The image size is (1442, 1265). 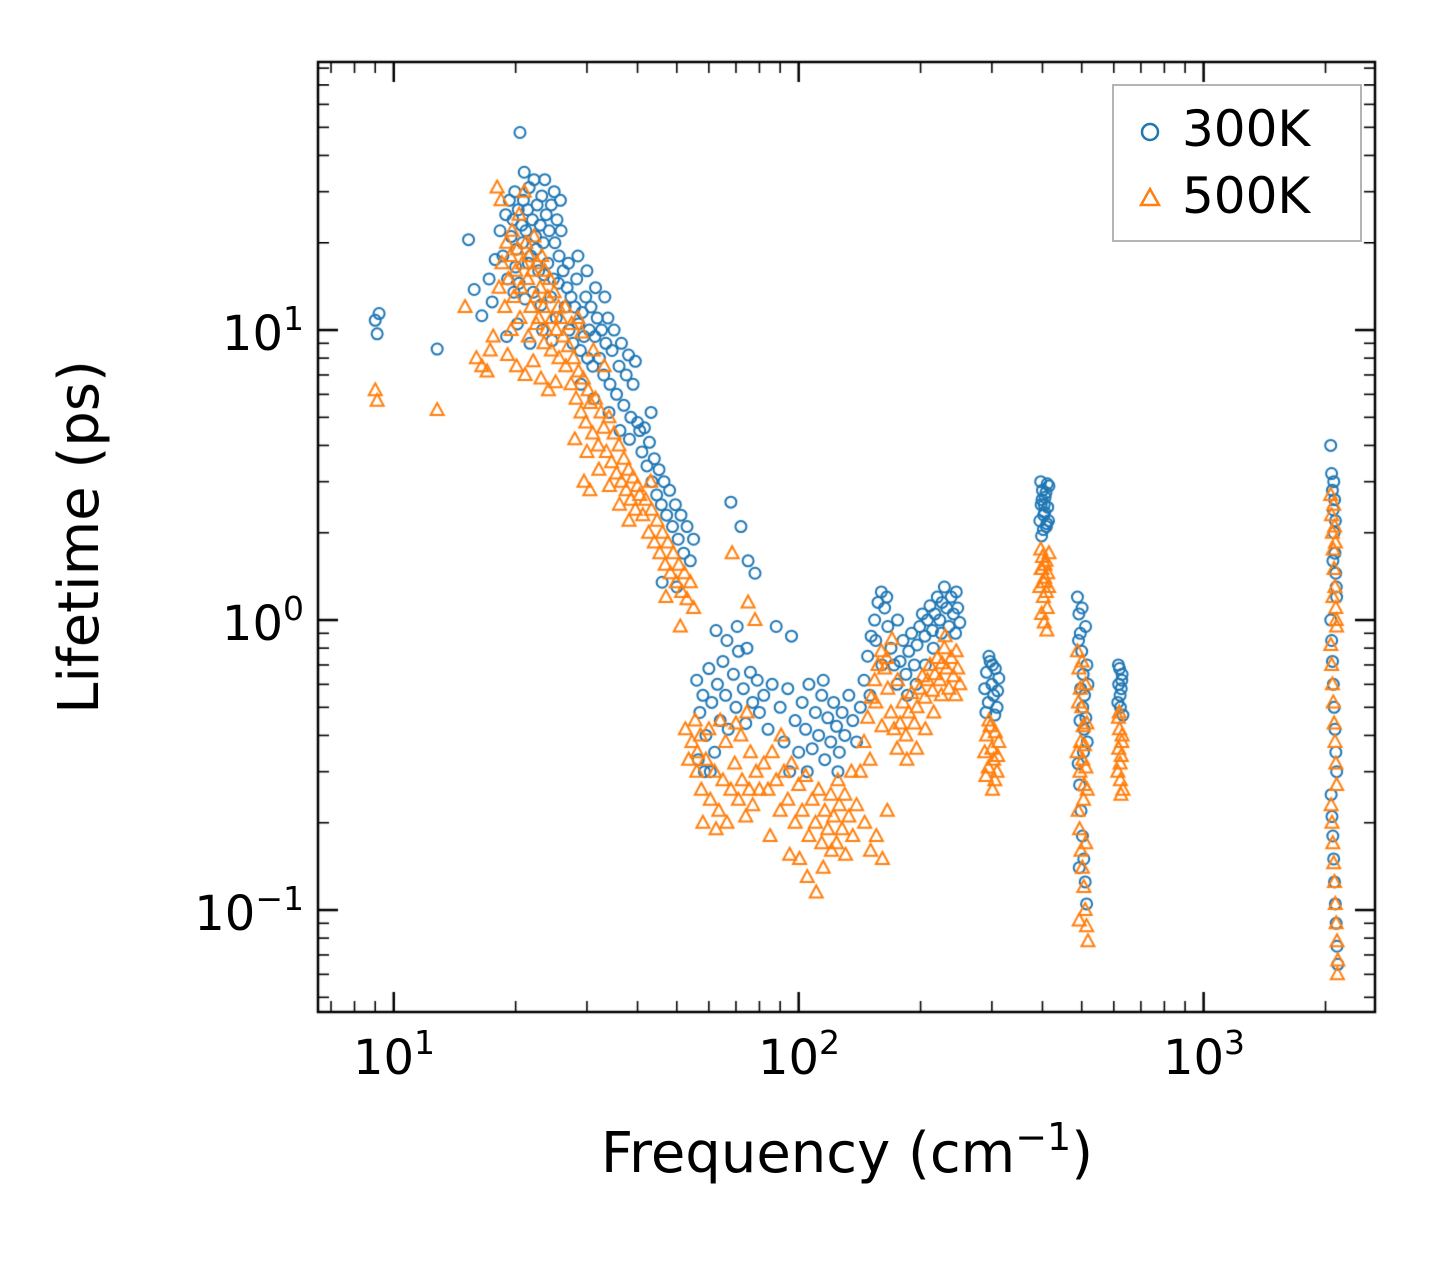 I want to click on legend-label-300k: 300K, so click(x=1246, y=129).